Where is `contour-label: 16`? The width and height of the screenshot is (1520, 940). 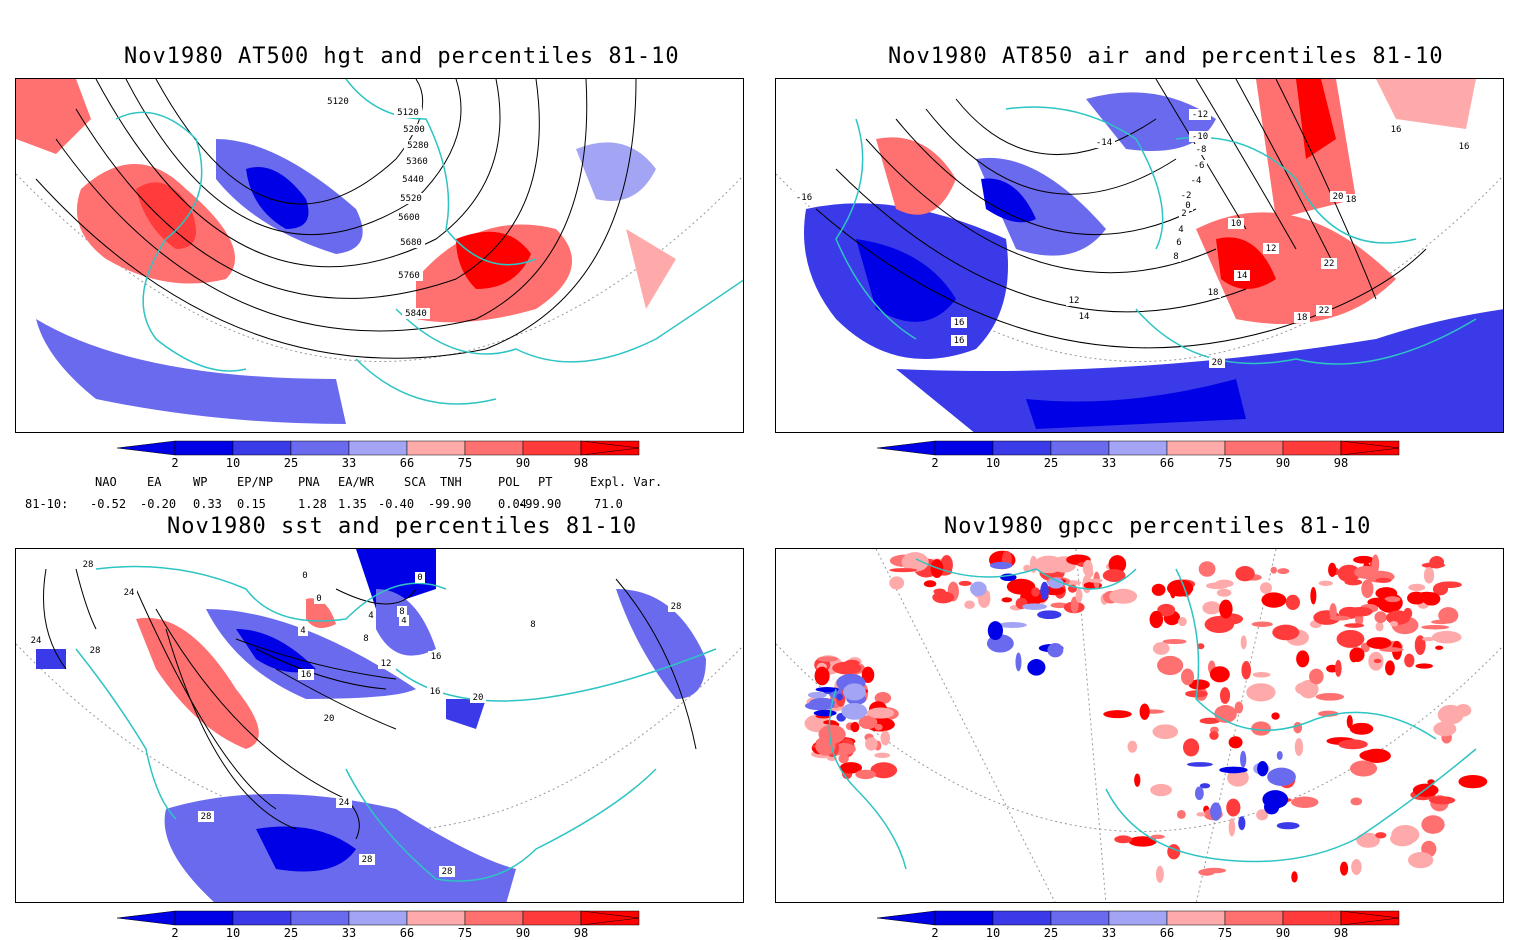
contour-label: 16 is located at coordinates (959, 341).